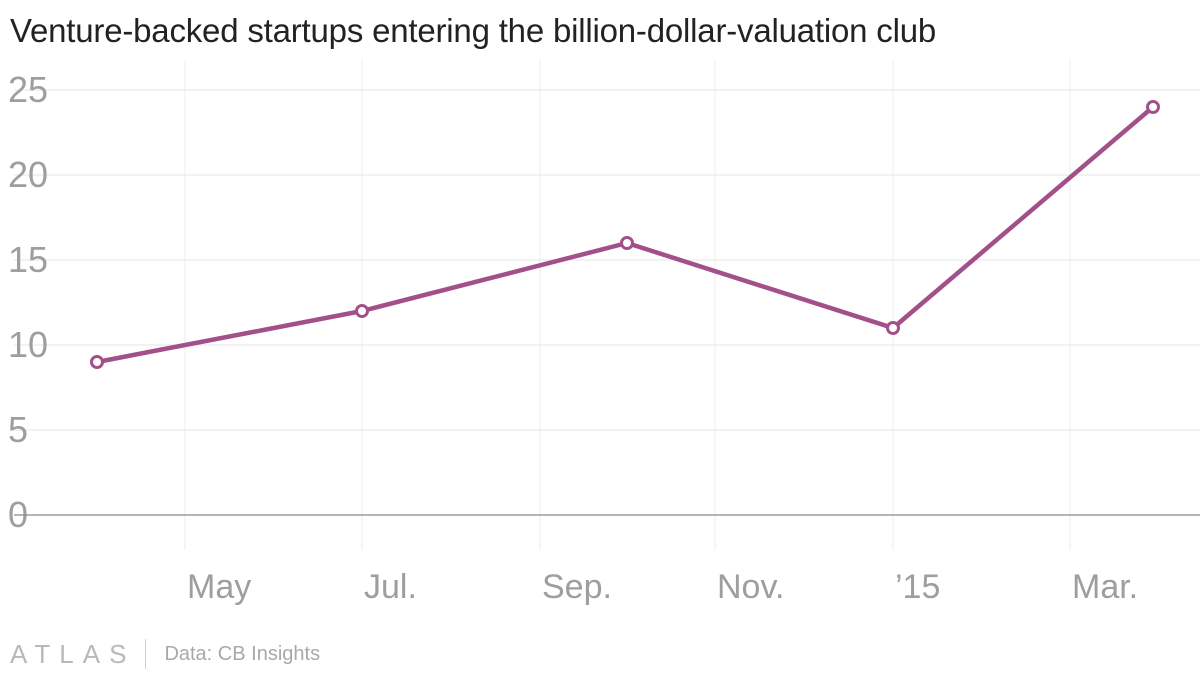  Describe the element at coordinates (219, 587) in the screenshot. I see `x-tick-label: May` at that location.